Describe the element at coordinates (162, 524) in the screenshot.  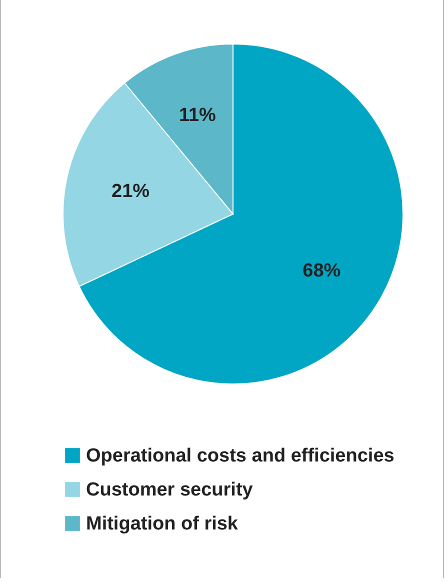
I see `legend-label: Mitigation of risk` at that location.